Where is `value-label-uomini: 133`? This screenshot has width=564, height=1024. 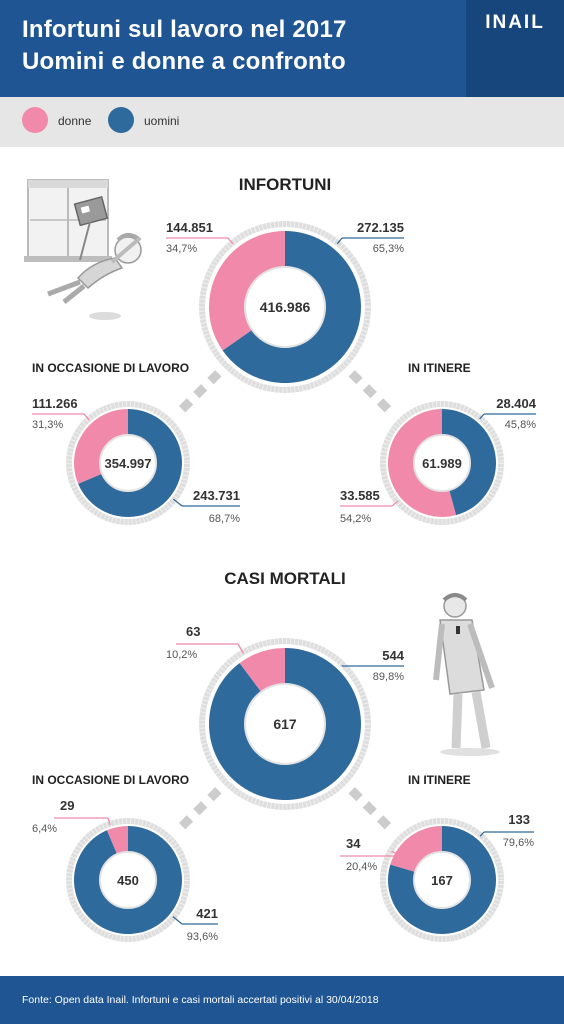 value-label-uomini: 133 is located at coordinates (519, 819).